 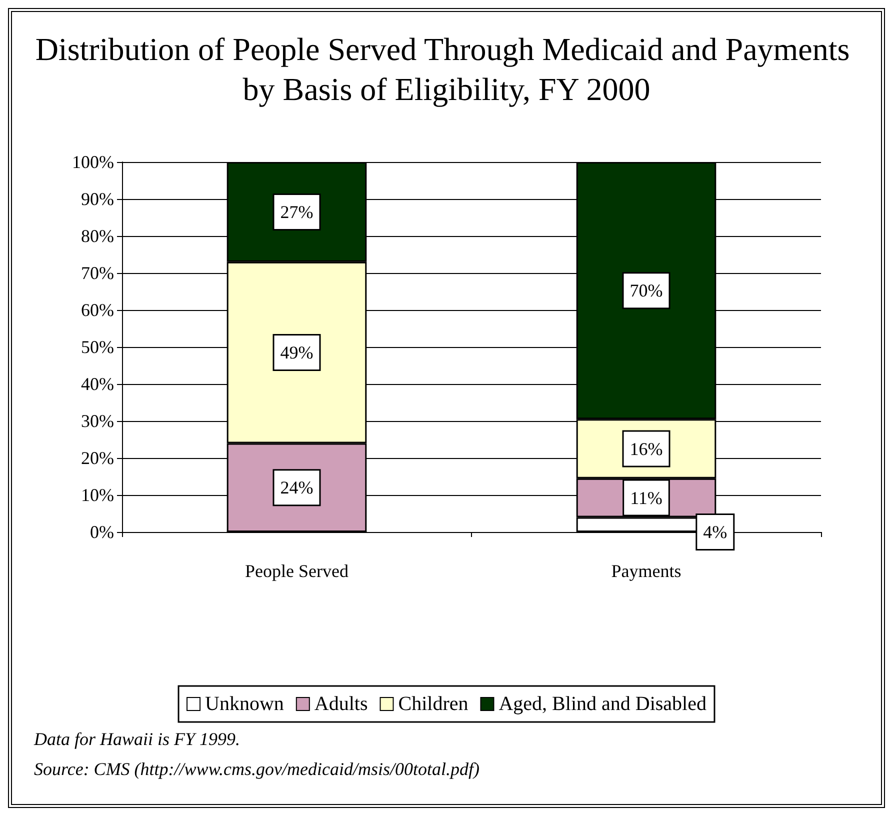 I want to click on y-tick-label: 40%, so click(x=97, y=384).